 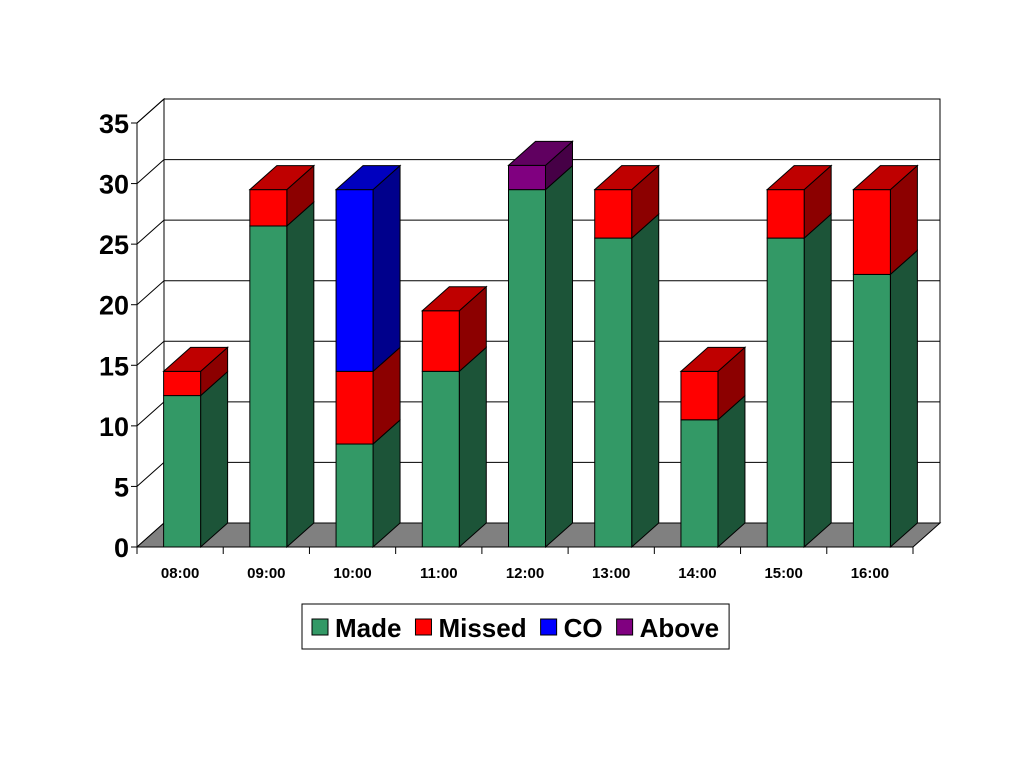 What do you see at coordinates (114, 185) in the screenshot?
I see `y-tick-label: 30` at bounding box center [114, 185].